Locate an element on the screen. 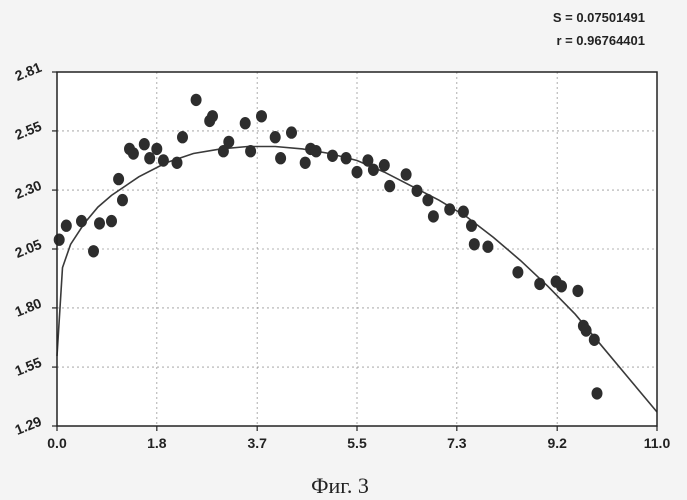 This screenshot has height=500, width=687. y-tick-label: 2.30 is located at coordinates (27, 189).